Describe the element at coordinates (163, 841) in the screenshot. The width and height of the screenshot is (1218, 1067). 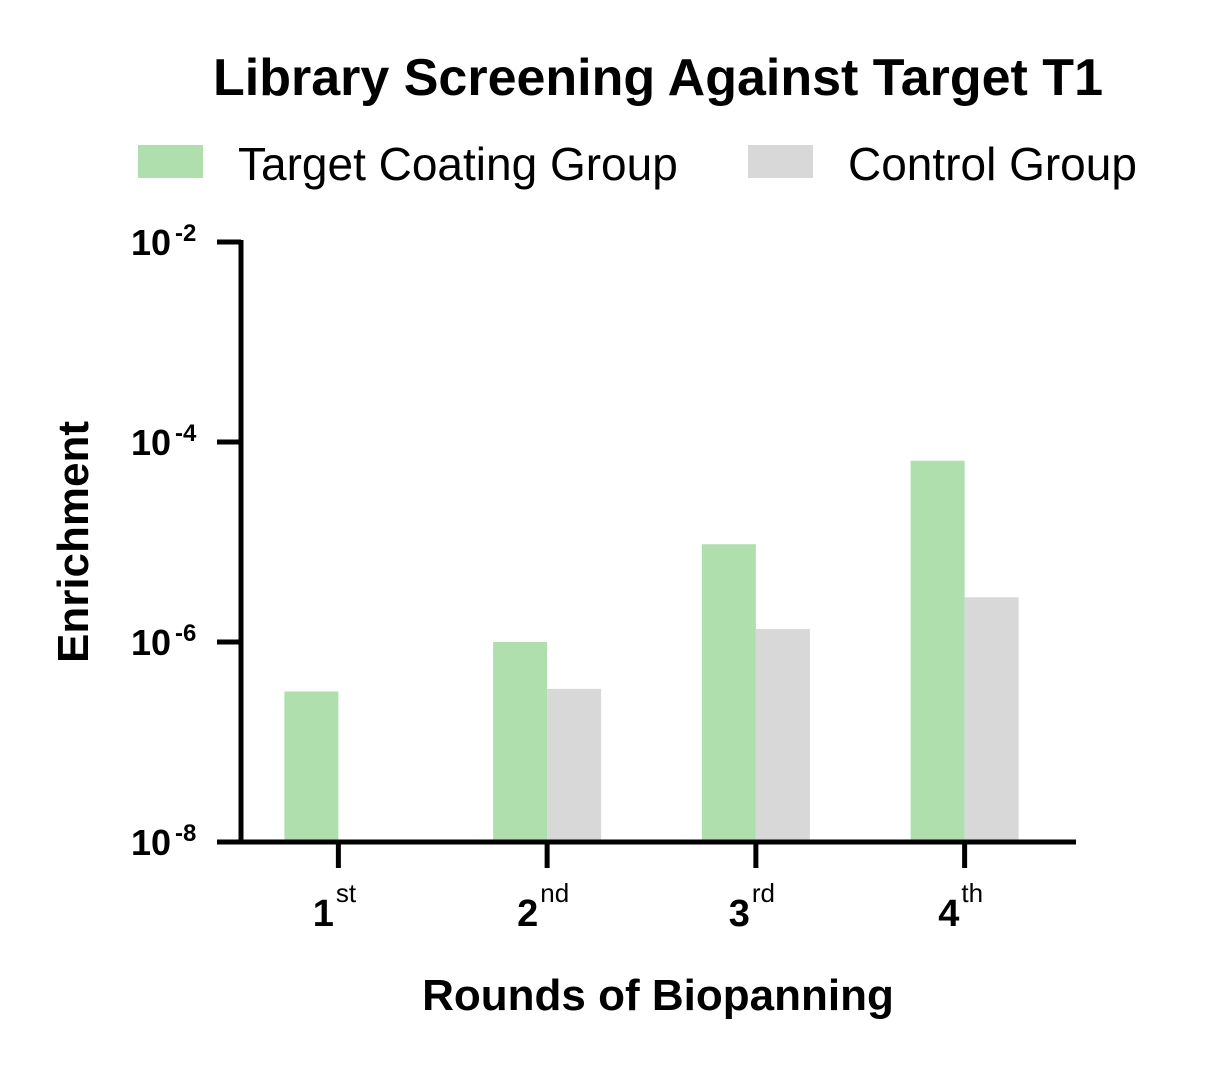
I see `y-tick-label: 10 -8` at that location.